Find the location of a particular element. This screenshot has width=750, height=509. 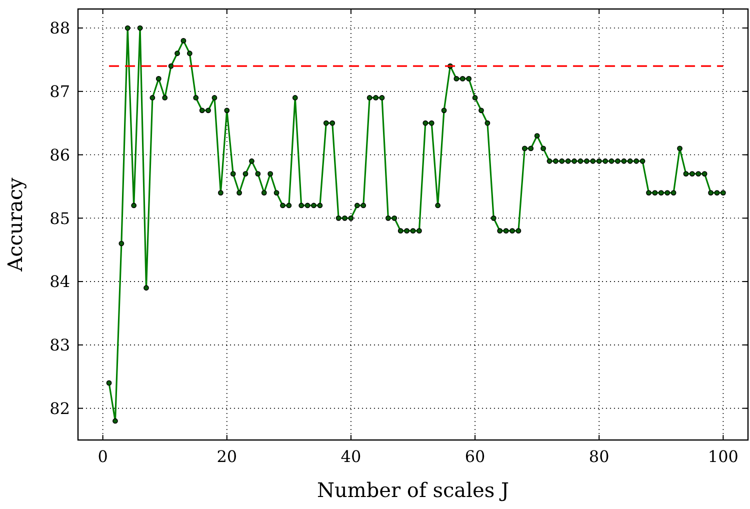

x-tick-label: 60 is located at coordinates (475, 456).